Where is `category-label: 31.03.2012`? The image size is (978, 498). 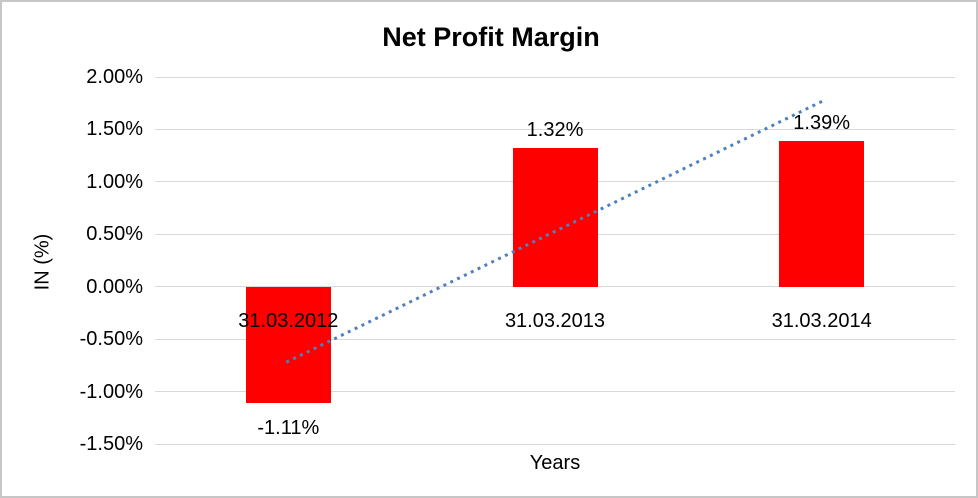
category-label: 31.03.2012 is located at coordinates (288, 320).